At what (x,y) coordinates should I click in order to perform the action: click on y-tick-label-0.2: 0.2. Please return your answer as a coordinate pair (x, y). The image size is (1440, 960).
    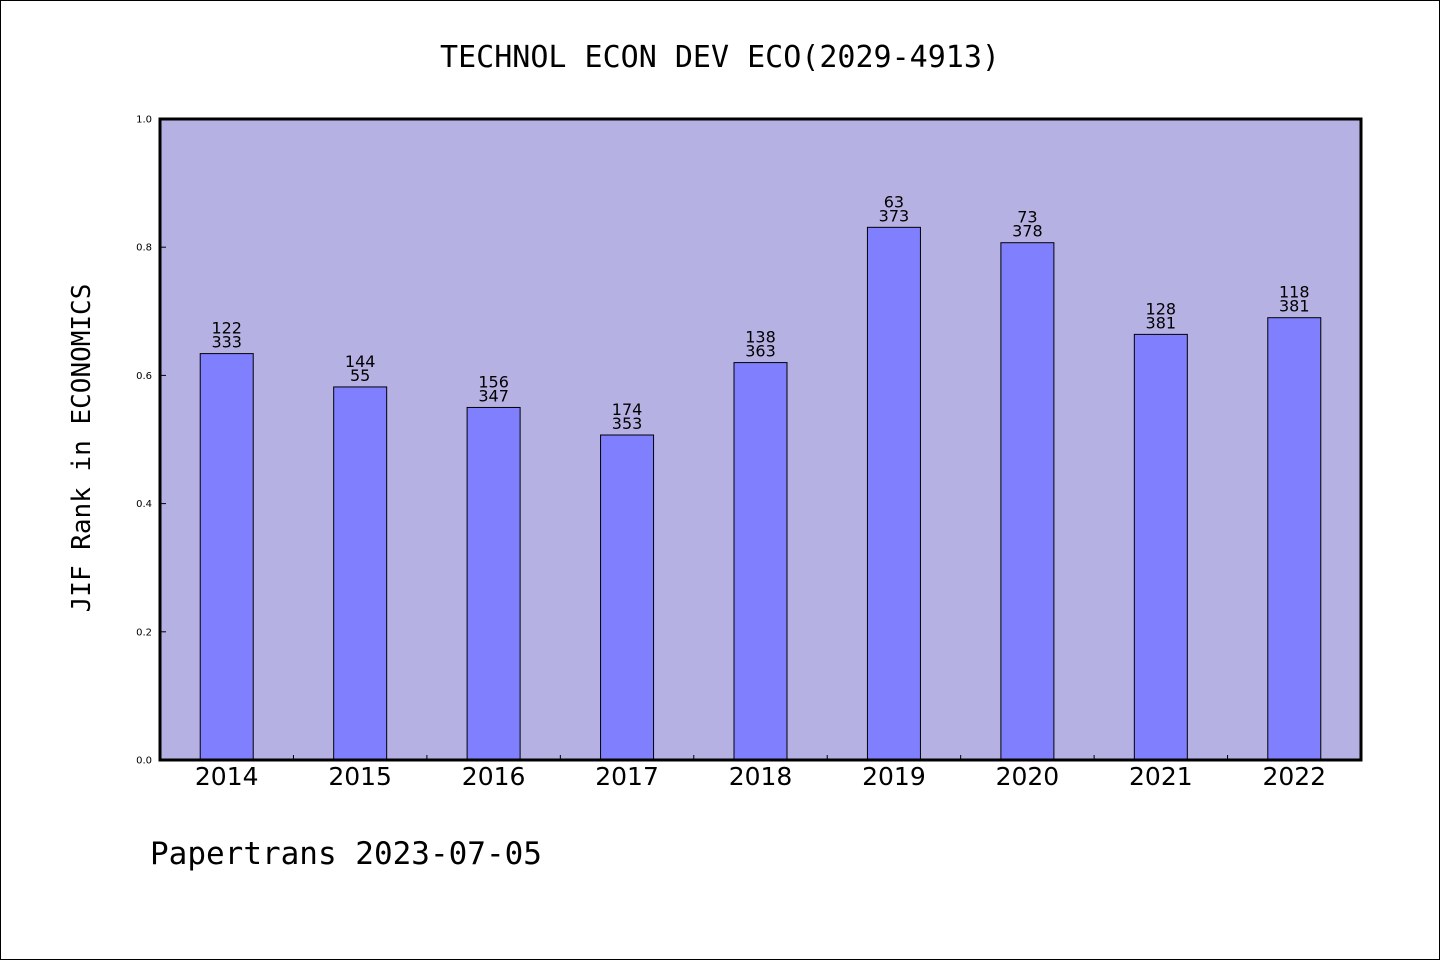
    Looking at the image, I should click on (144, 632).